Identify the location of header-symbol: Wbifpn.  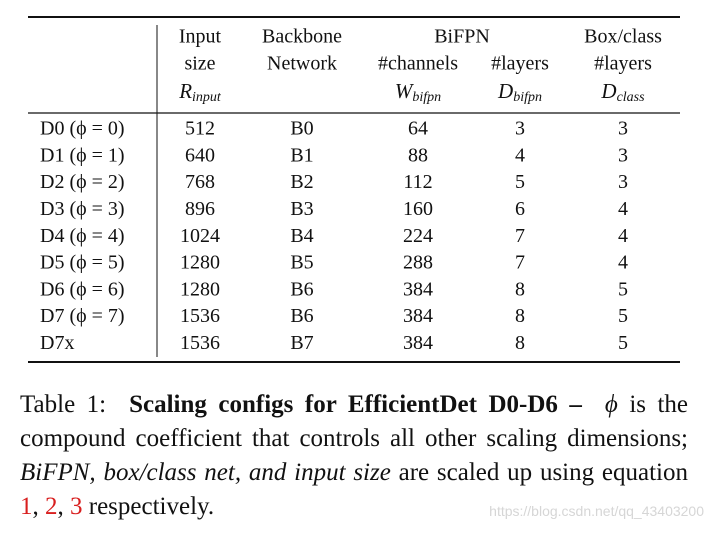
(418, 92).